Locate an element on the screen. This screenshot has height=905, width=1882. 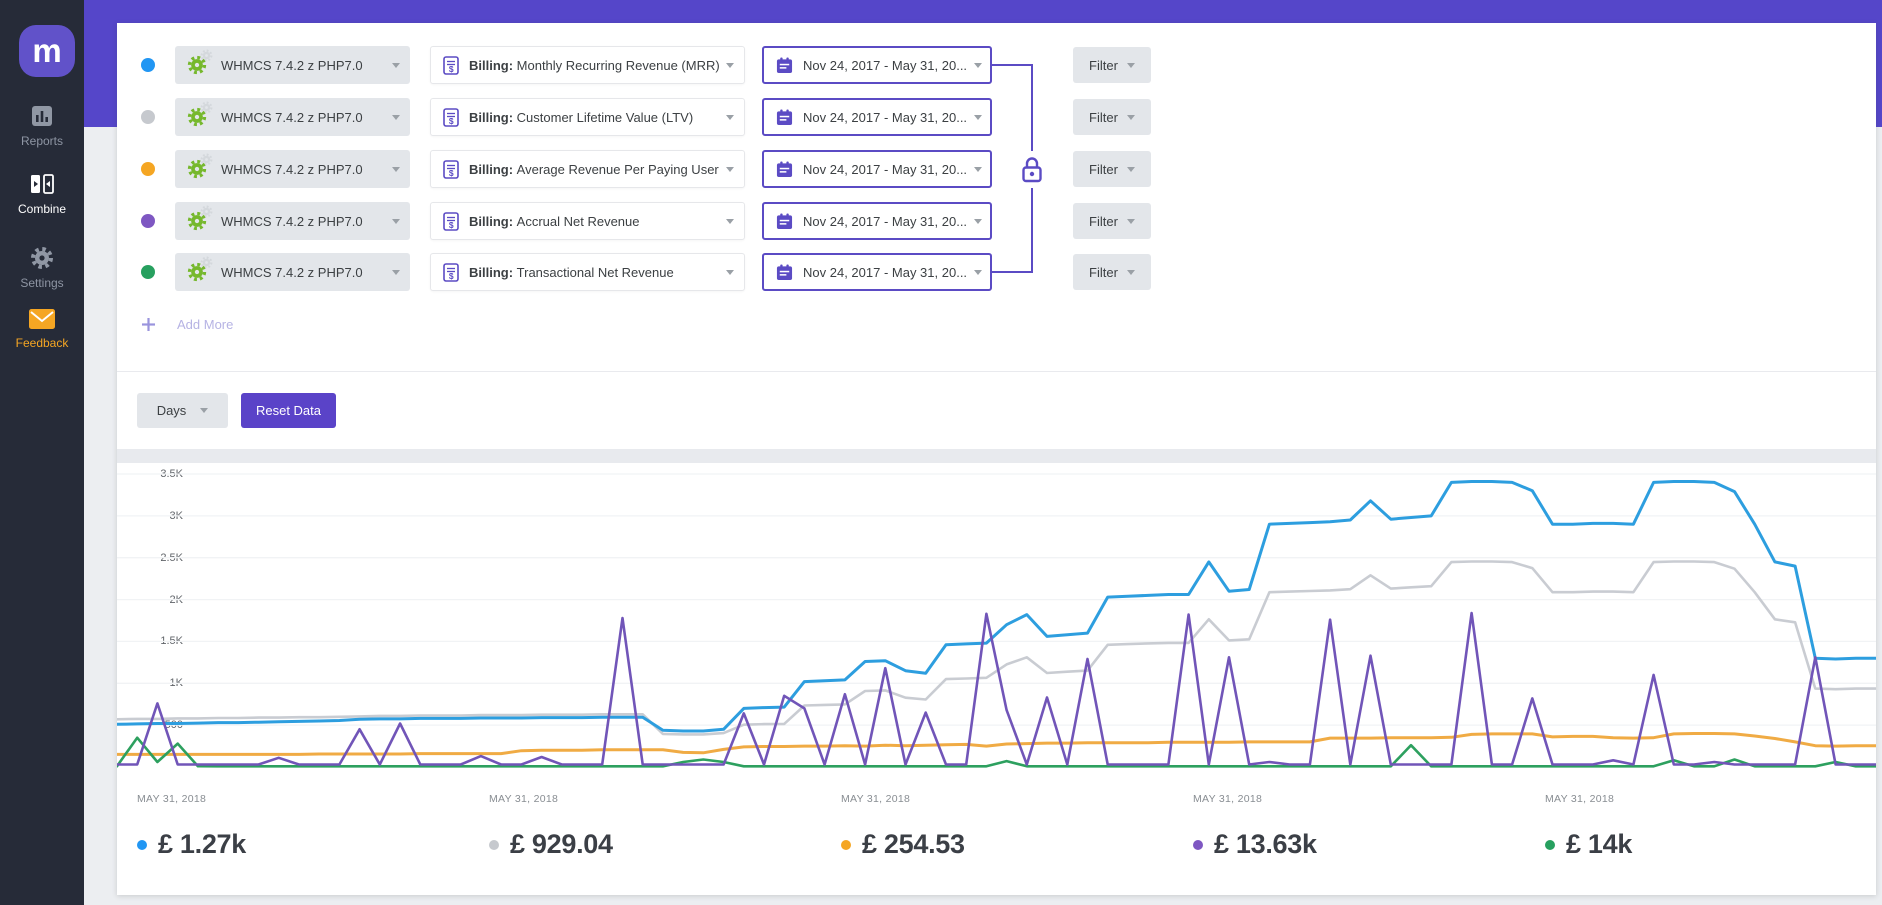
plus-icon is located at coordinates (148, 324).